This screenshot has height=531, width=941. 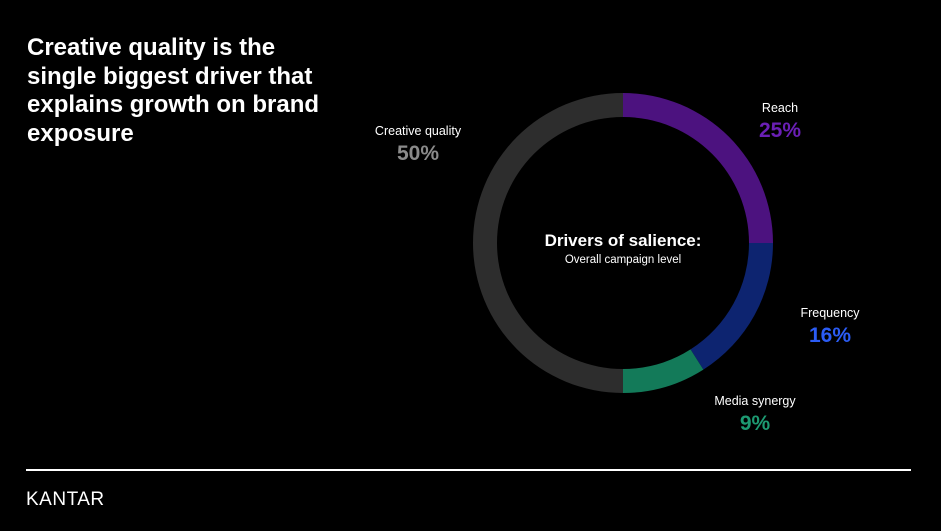 What do you see at coordinates (755, 423) in the screenshot?
I see `value-media-synergy: 9%` at bounding box center [755, 423].